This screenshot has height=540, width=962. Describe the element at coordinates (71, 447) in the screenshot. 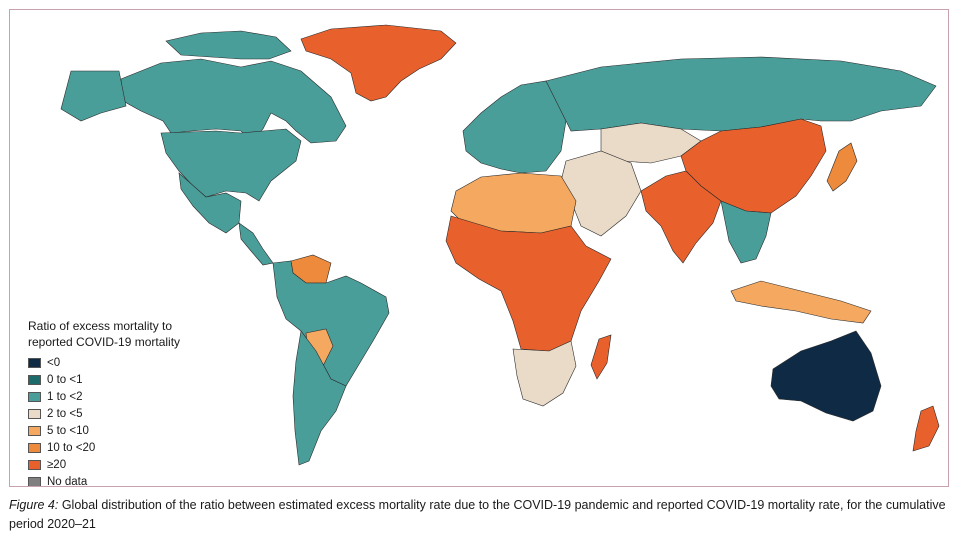

I see `legend-label: 10 to <20` at that location.